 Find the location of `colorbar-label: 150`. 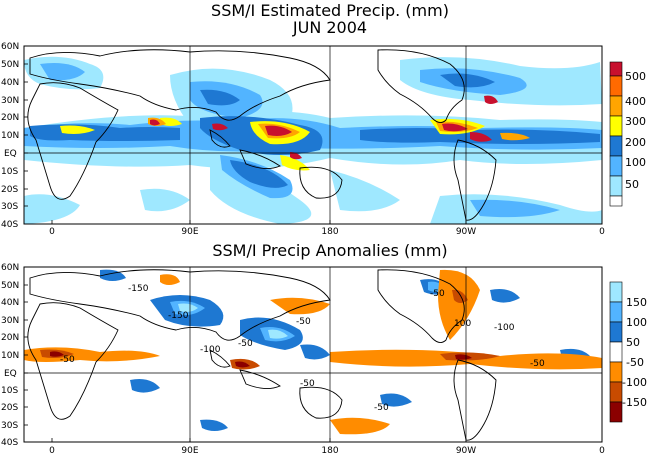

colorbar-label: 150 is located at coordinates (636, 302).